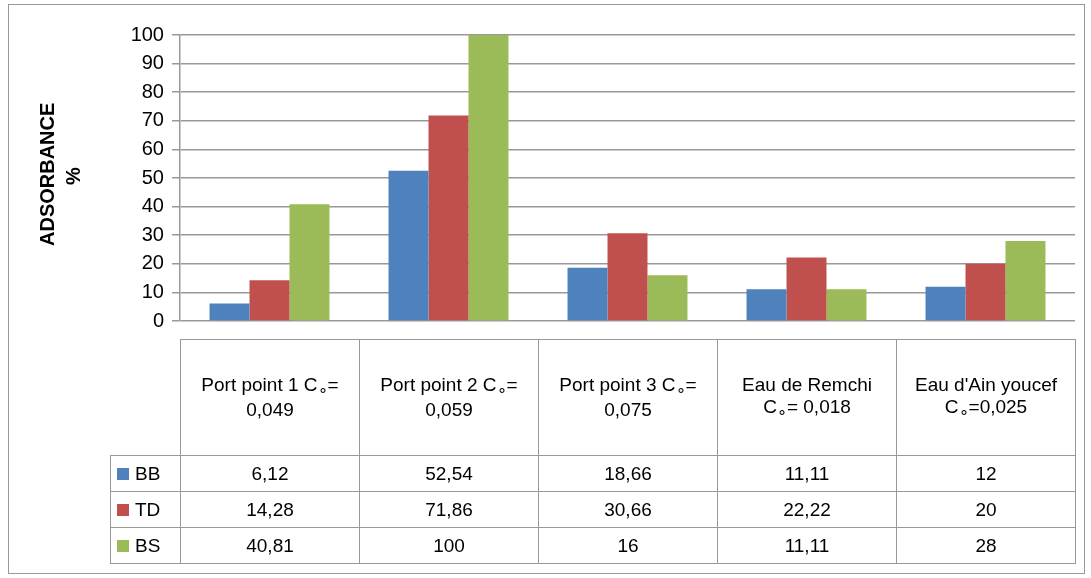 This screenshot has height=578, width=1091. Describe the element at coordinates (152, 262) in the screenshot. I see `y-tick-label: 20` at that location.